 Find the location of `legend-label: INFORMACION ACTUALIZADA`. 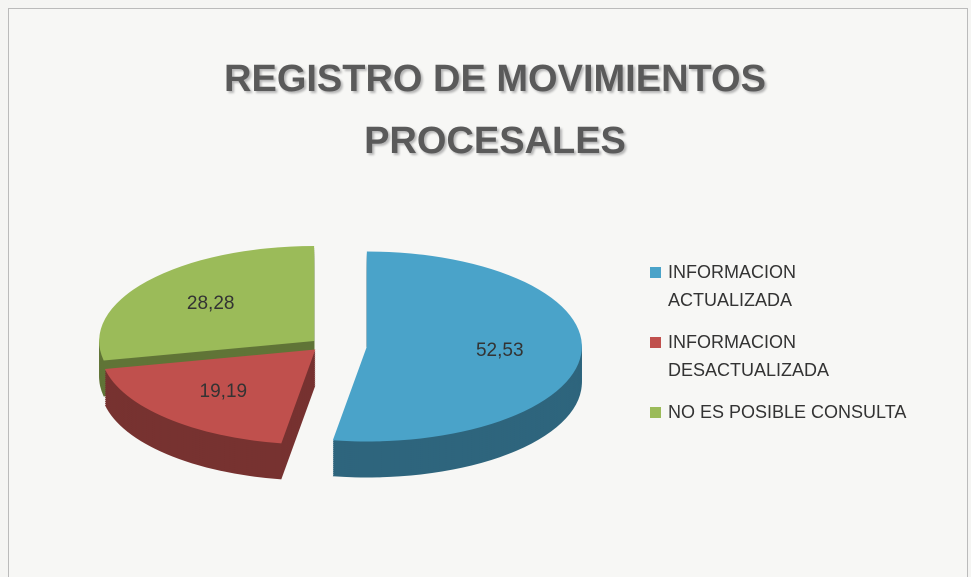

legend-label: INFORMACION ACTUALIZADA is located at coordinates (732, 286).